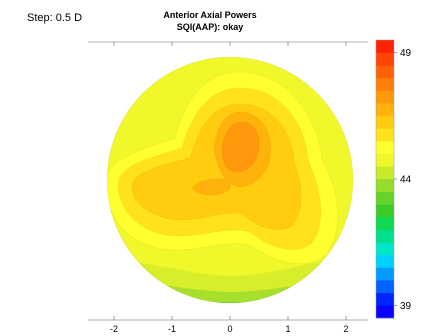  Describe the element at coordinates (210, 27) in the screenshot. I see `chart-subtitle: SQI(AAP): okay` at that location.